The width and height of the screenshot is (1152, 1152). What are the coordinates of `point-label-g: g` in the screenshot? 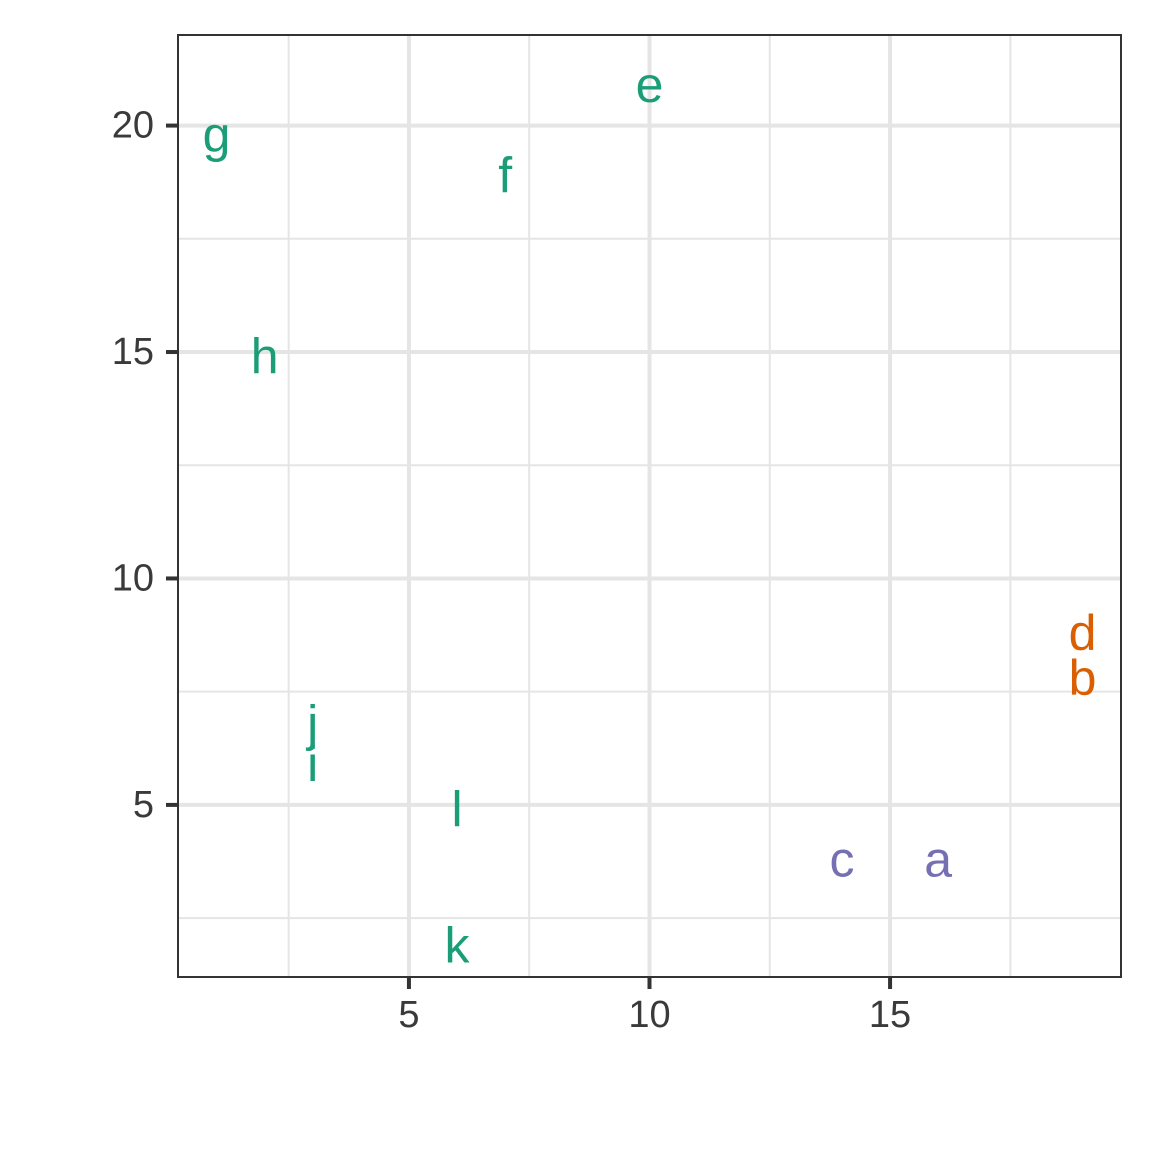 It's located at (217, 135).